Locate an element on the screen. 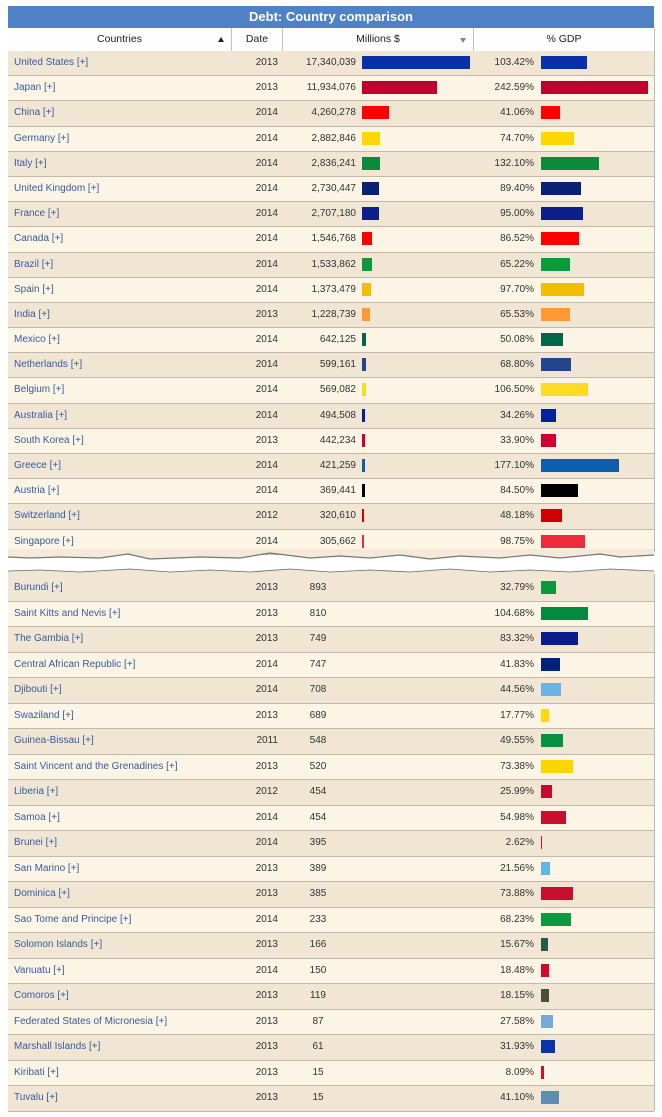  table-row: Swaziland [+] 2013 689 17.77% is located at coordinates (331, 716).